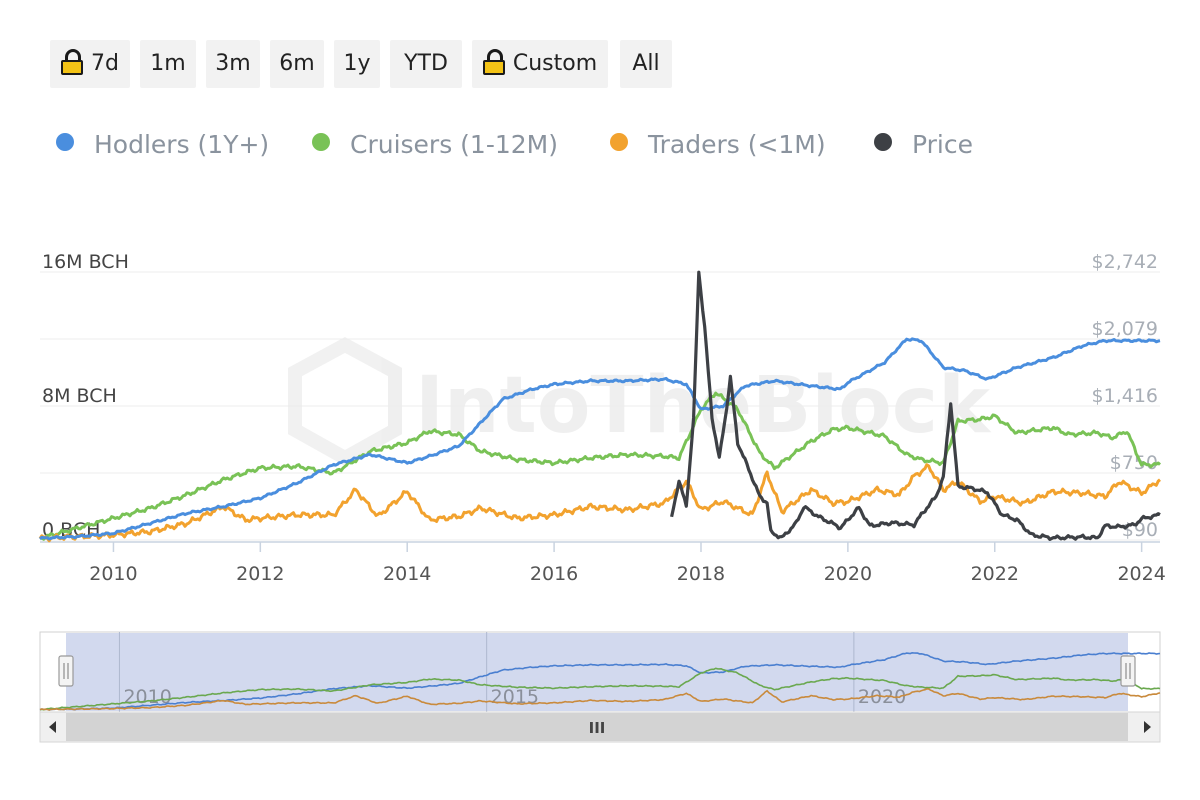  I want to click on legend-item-3: Price, so click(923, 144).